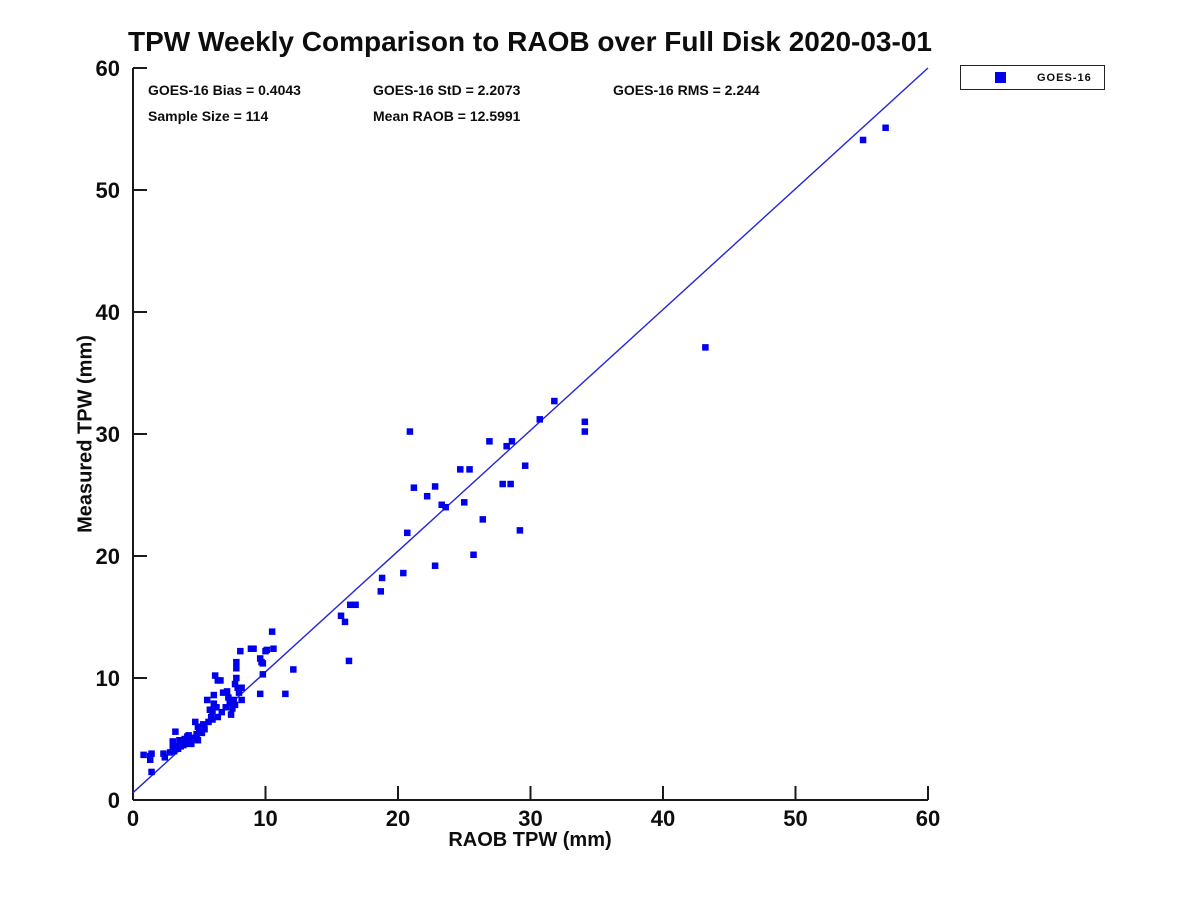 The height and width of the screenshot is (900, 1200). I want to click on x-tick-label: 10, so click(265, 818).